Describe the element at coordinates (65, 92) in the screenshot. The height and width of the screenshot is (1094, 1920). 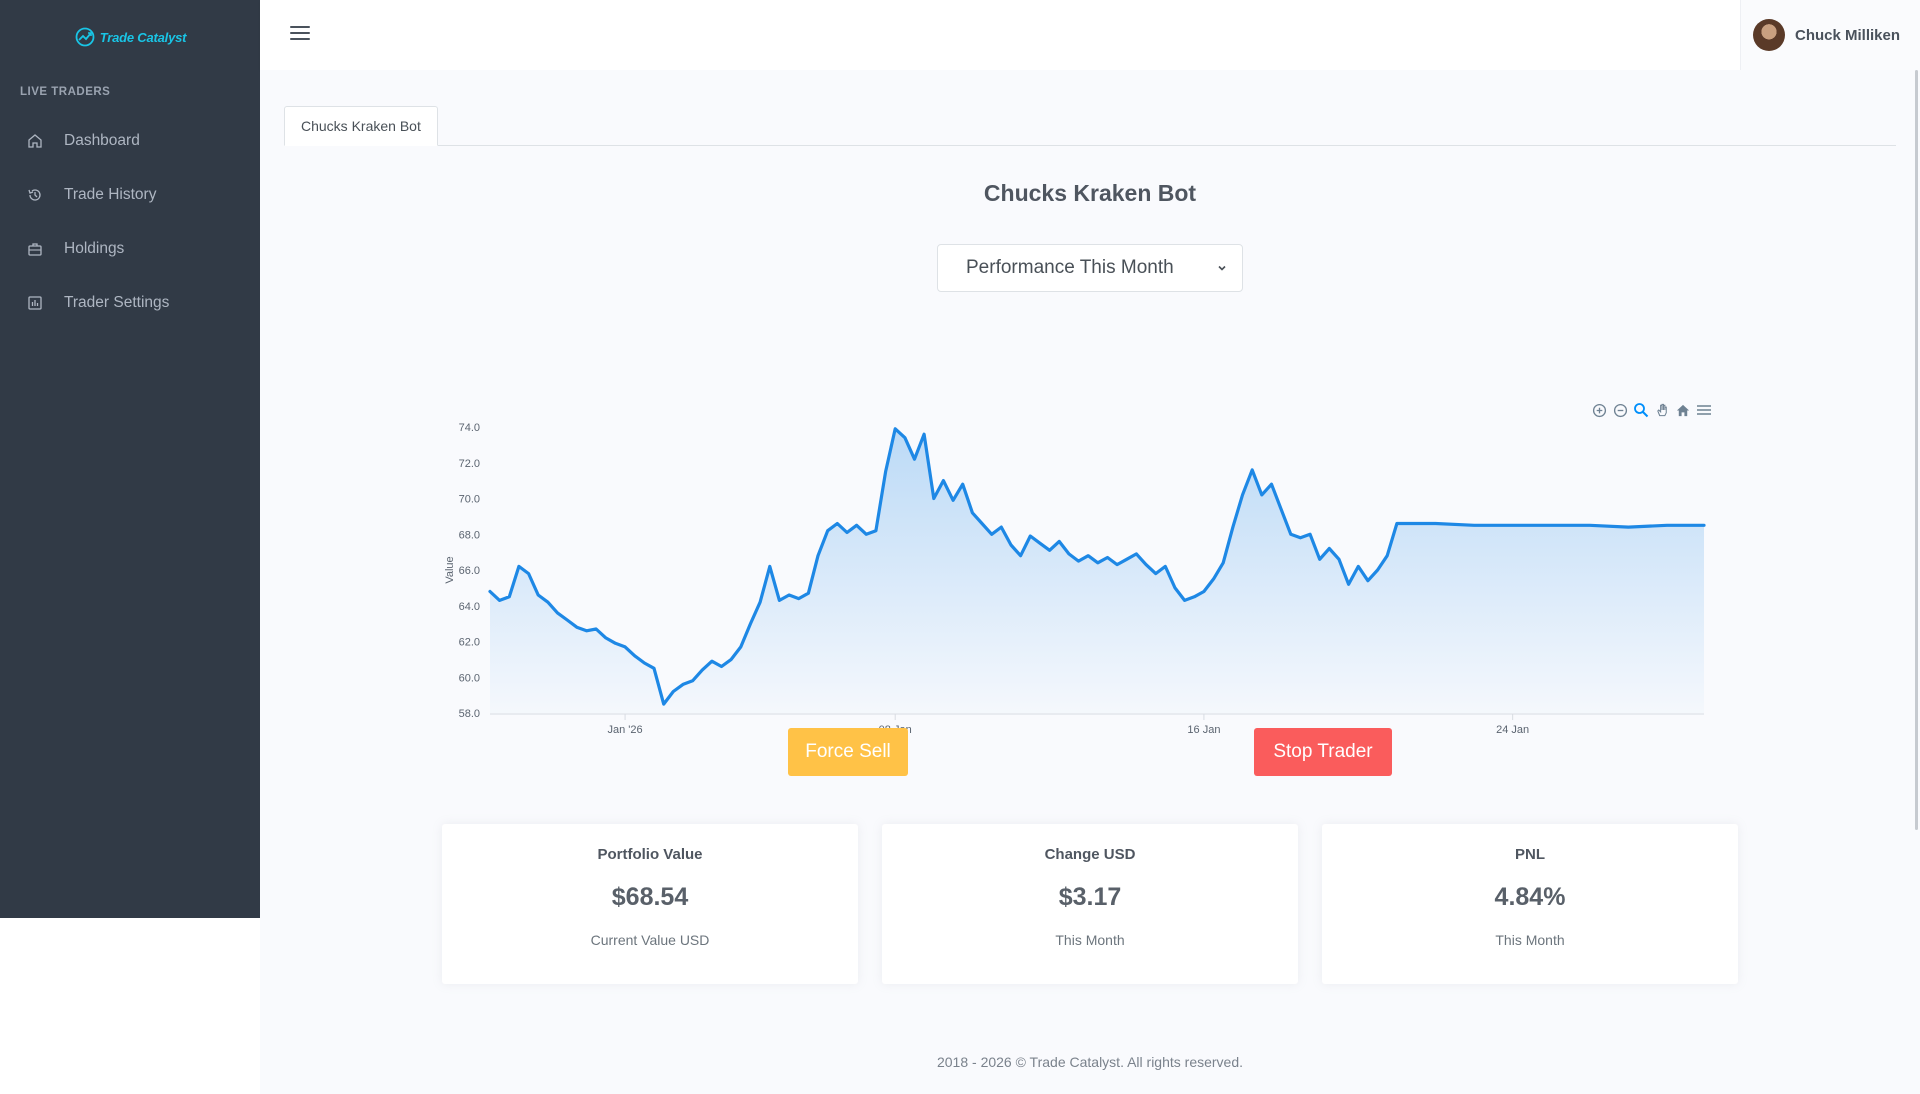
I see `sidebar-section-title: LIVE TRADERS` at that location.